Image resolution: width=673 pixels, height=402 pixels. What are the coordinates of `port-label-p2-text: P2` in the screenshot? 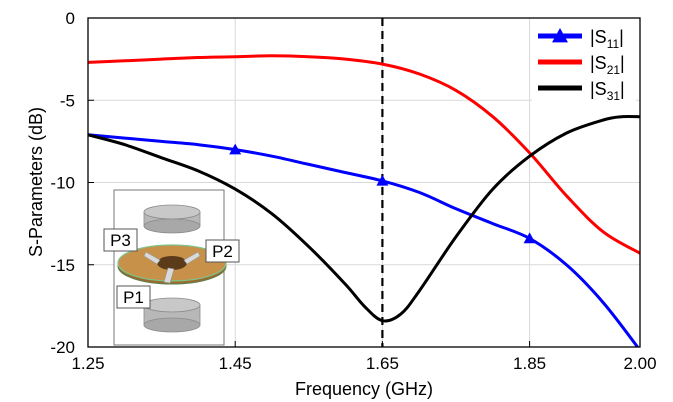 It's located at (222, 251).